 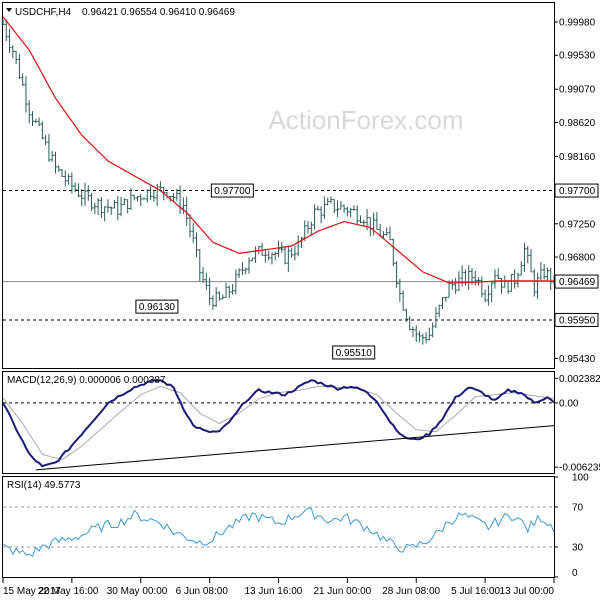 I want to click on price-tick-label: 0.99070, so click(x=577, y=90).